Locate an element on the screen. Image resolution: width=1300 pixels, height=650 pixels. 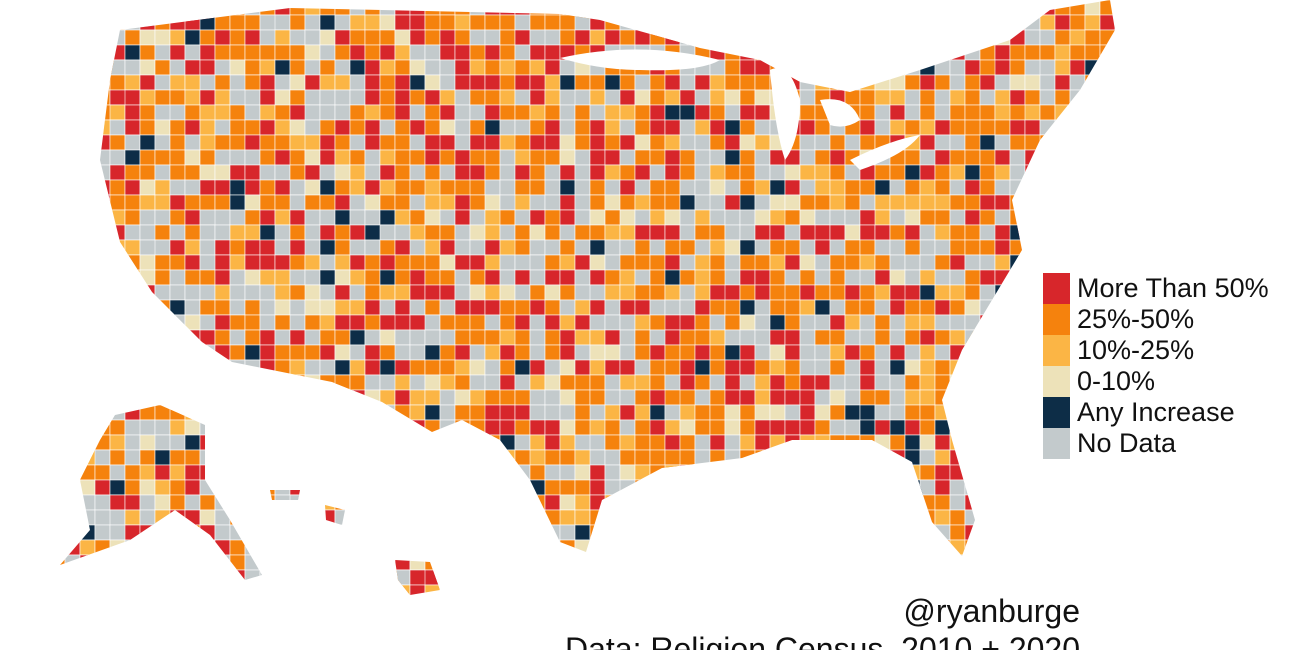
legend-label: No Data is located at coordinates (1127, 443).